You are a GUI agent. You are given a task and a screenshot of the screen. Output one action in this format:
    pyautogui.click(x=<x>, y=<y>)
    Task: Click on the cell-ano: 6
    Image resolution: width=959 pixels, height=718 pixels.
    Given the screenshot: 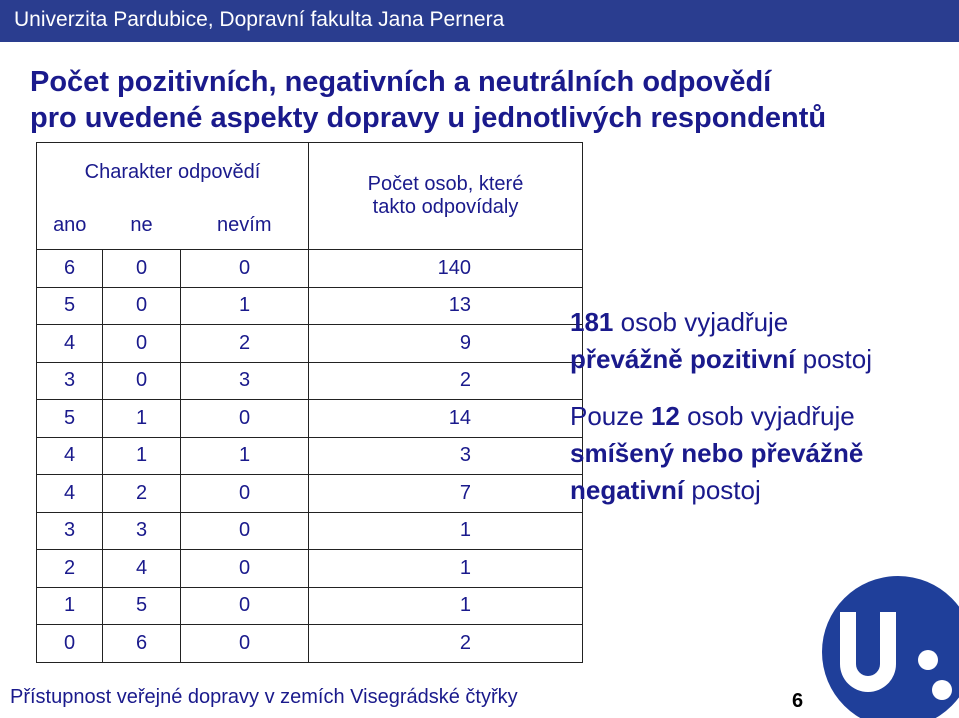 What is the action you would take?
    pyautogui.click(x=69, y=268)
    